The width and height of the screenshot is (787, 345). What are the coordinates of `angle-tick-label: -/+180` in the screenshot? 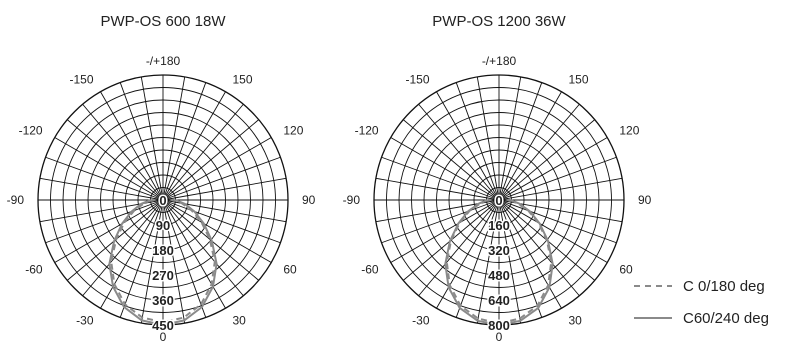 It's located at (499, 61).